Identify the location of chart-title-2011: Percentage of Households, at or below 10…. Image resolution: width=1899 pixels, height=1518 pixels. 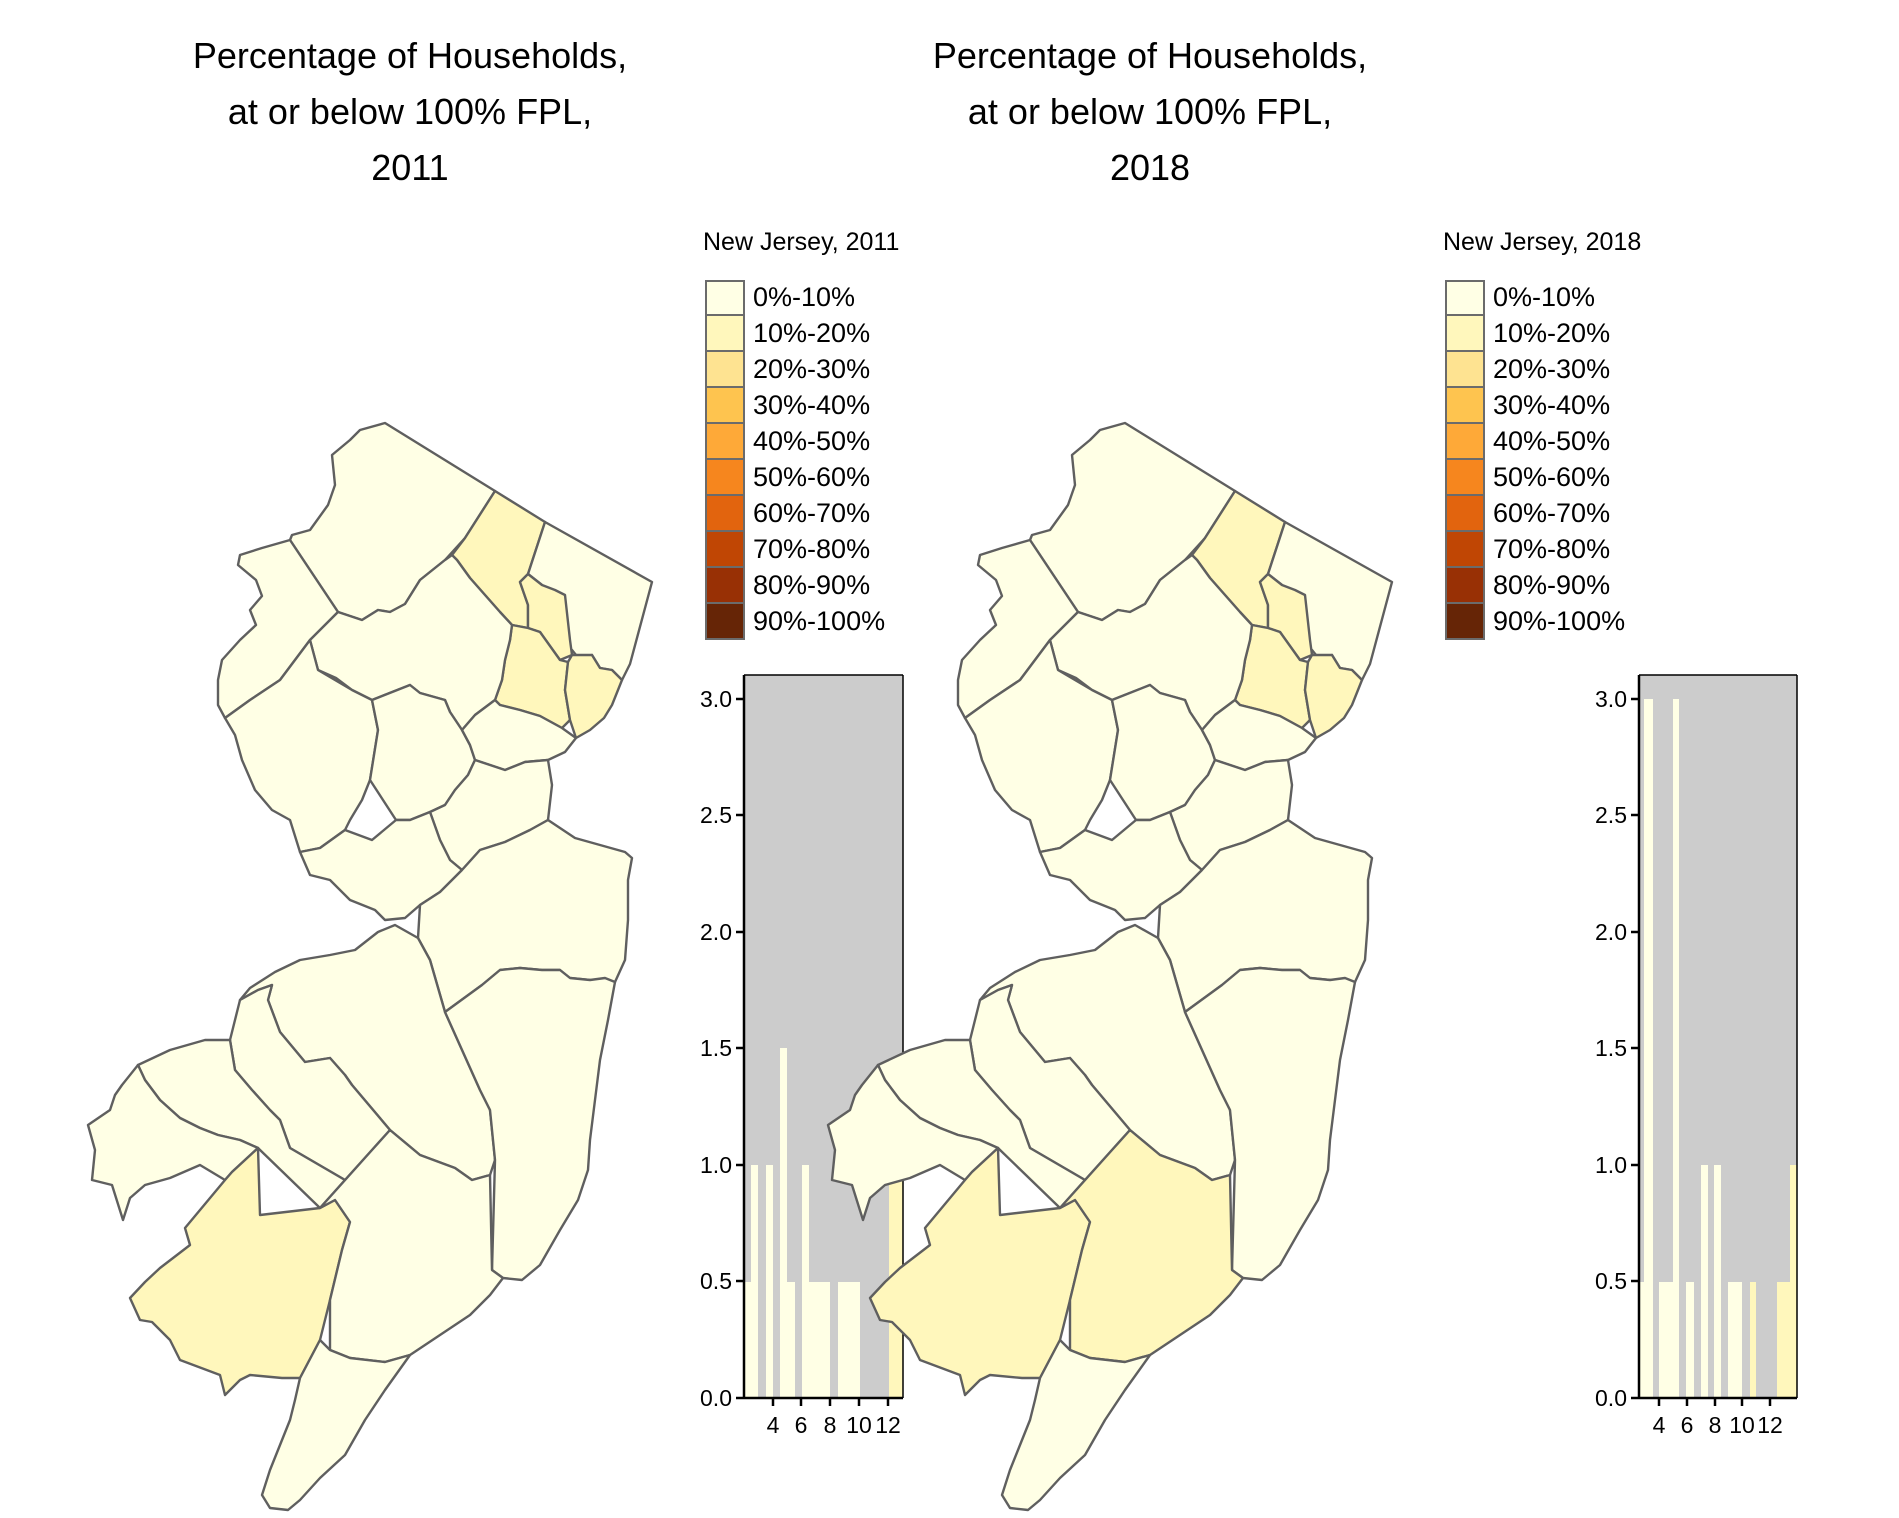
(410, 112).